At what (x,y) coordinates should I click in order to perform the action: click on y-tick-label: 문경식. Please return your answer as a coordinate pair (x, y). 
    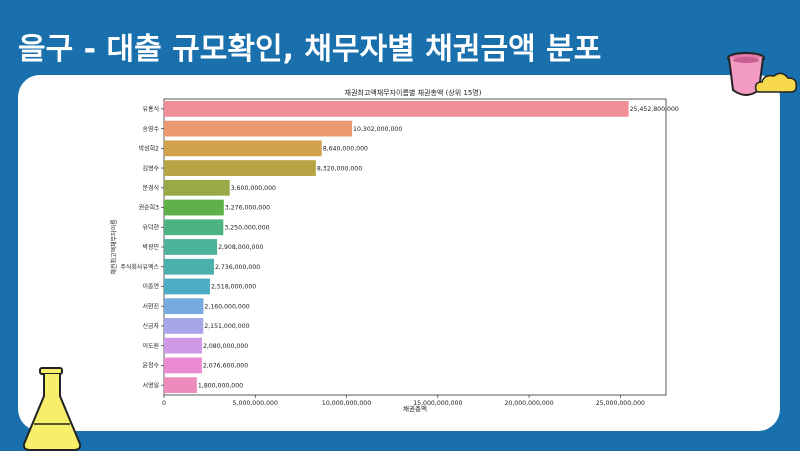
    Looking at the image, I should click on (150, 188).